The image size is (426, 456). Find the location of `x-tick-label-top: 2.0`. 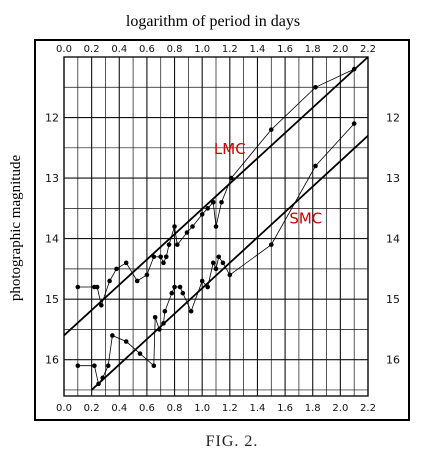

x-tick-label-top: 2.0 is located at coordinates (340, 49).